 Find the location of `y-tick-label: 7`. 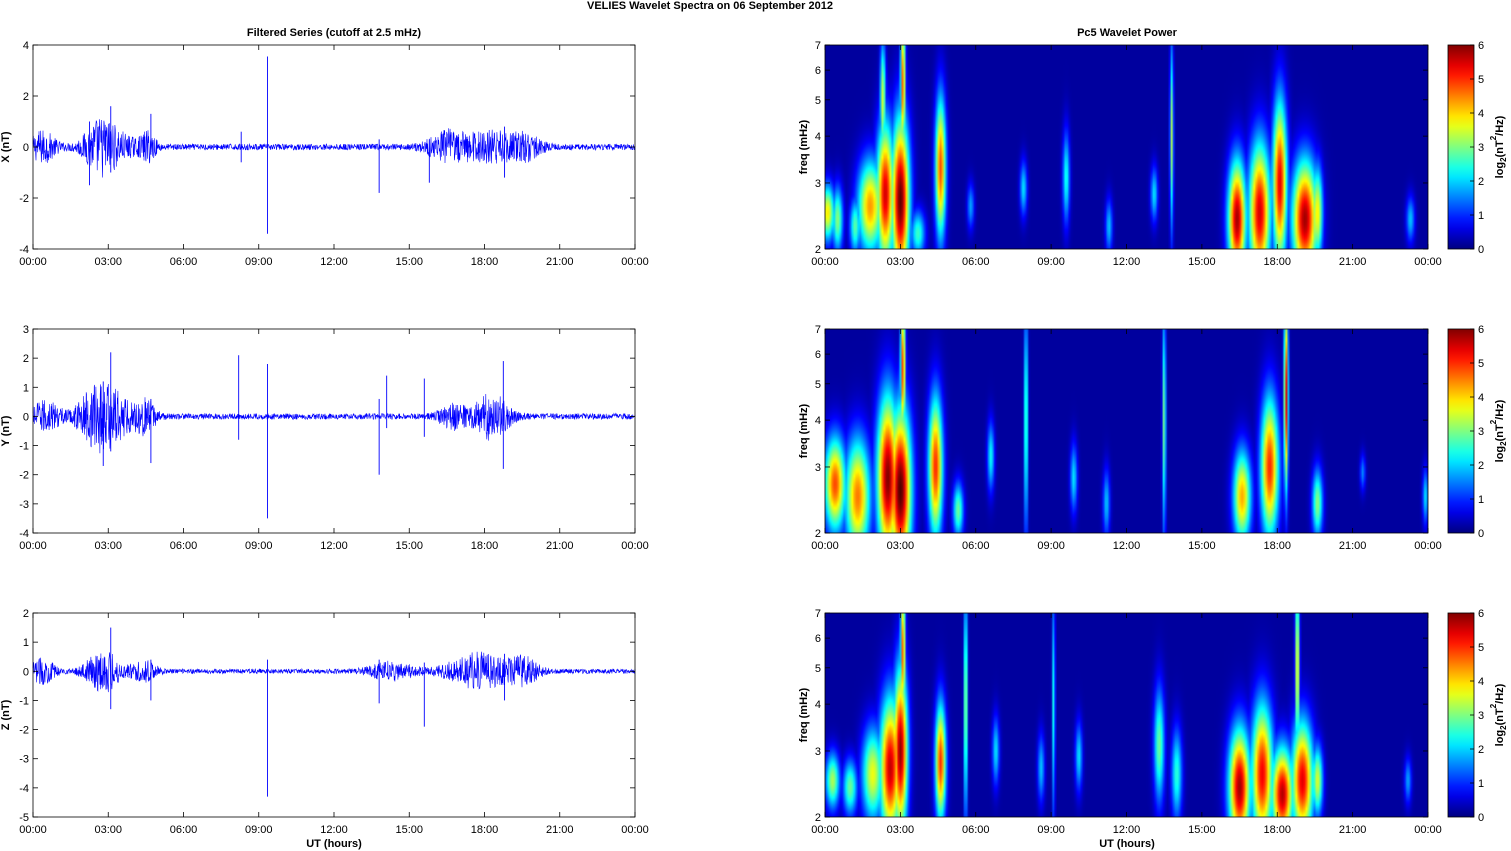

y-tick-label: 7 is located at coordinates (818, 614).